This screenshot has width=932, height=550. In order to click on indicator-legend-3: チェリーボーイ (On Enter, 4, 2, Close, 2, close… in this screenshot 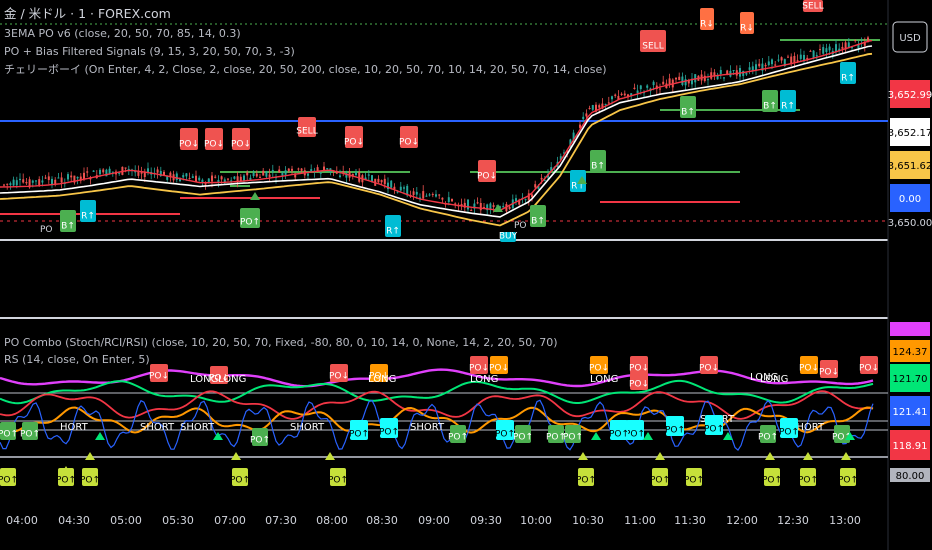, I will do `click(305, 69)`.